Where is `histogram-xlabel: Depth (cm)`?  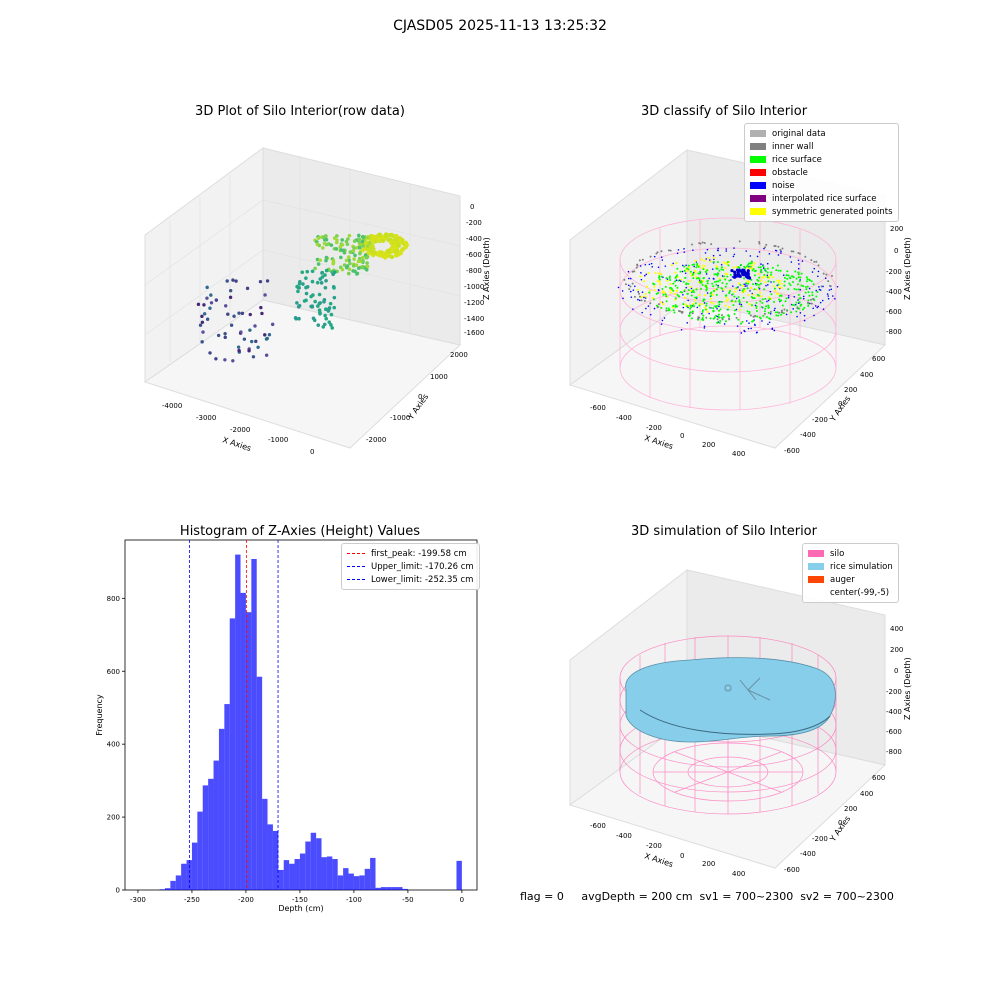
histogram-xlabel: Depth (cm) is located at coordinates (300, 908).